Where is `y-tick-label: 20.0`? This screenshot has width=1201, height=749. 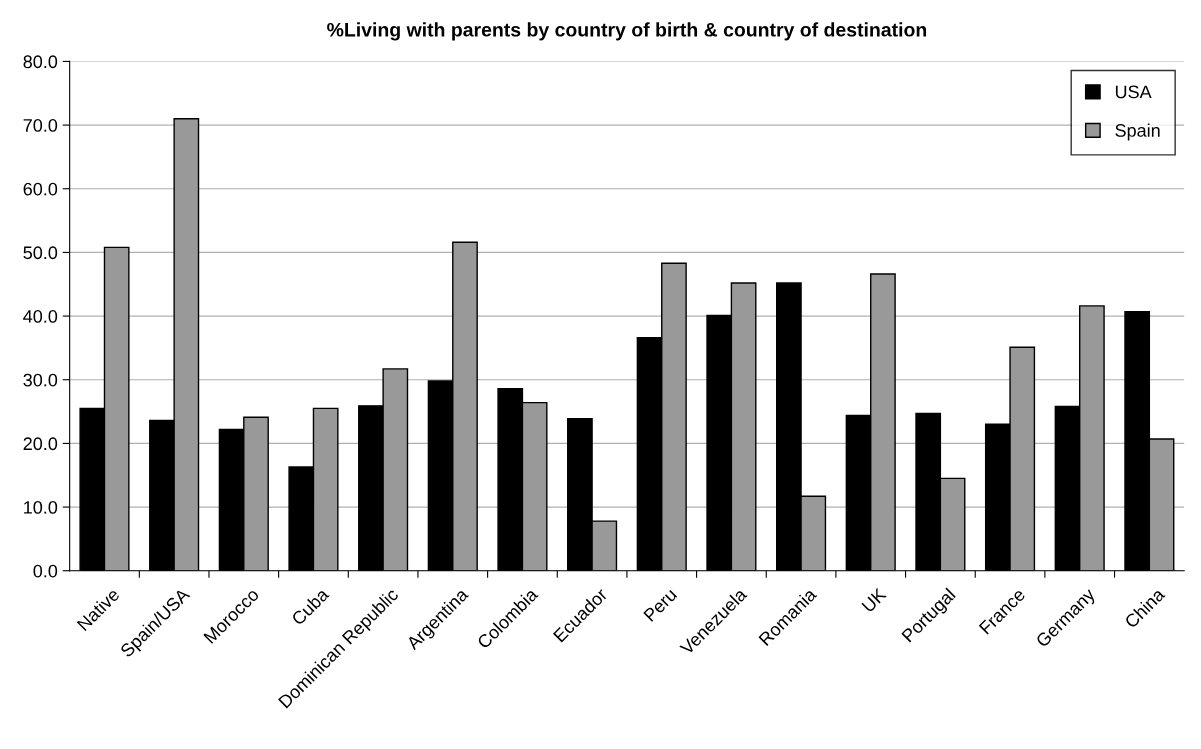 y-tick-label: 20.0 is located at coordinates (40, 444).